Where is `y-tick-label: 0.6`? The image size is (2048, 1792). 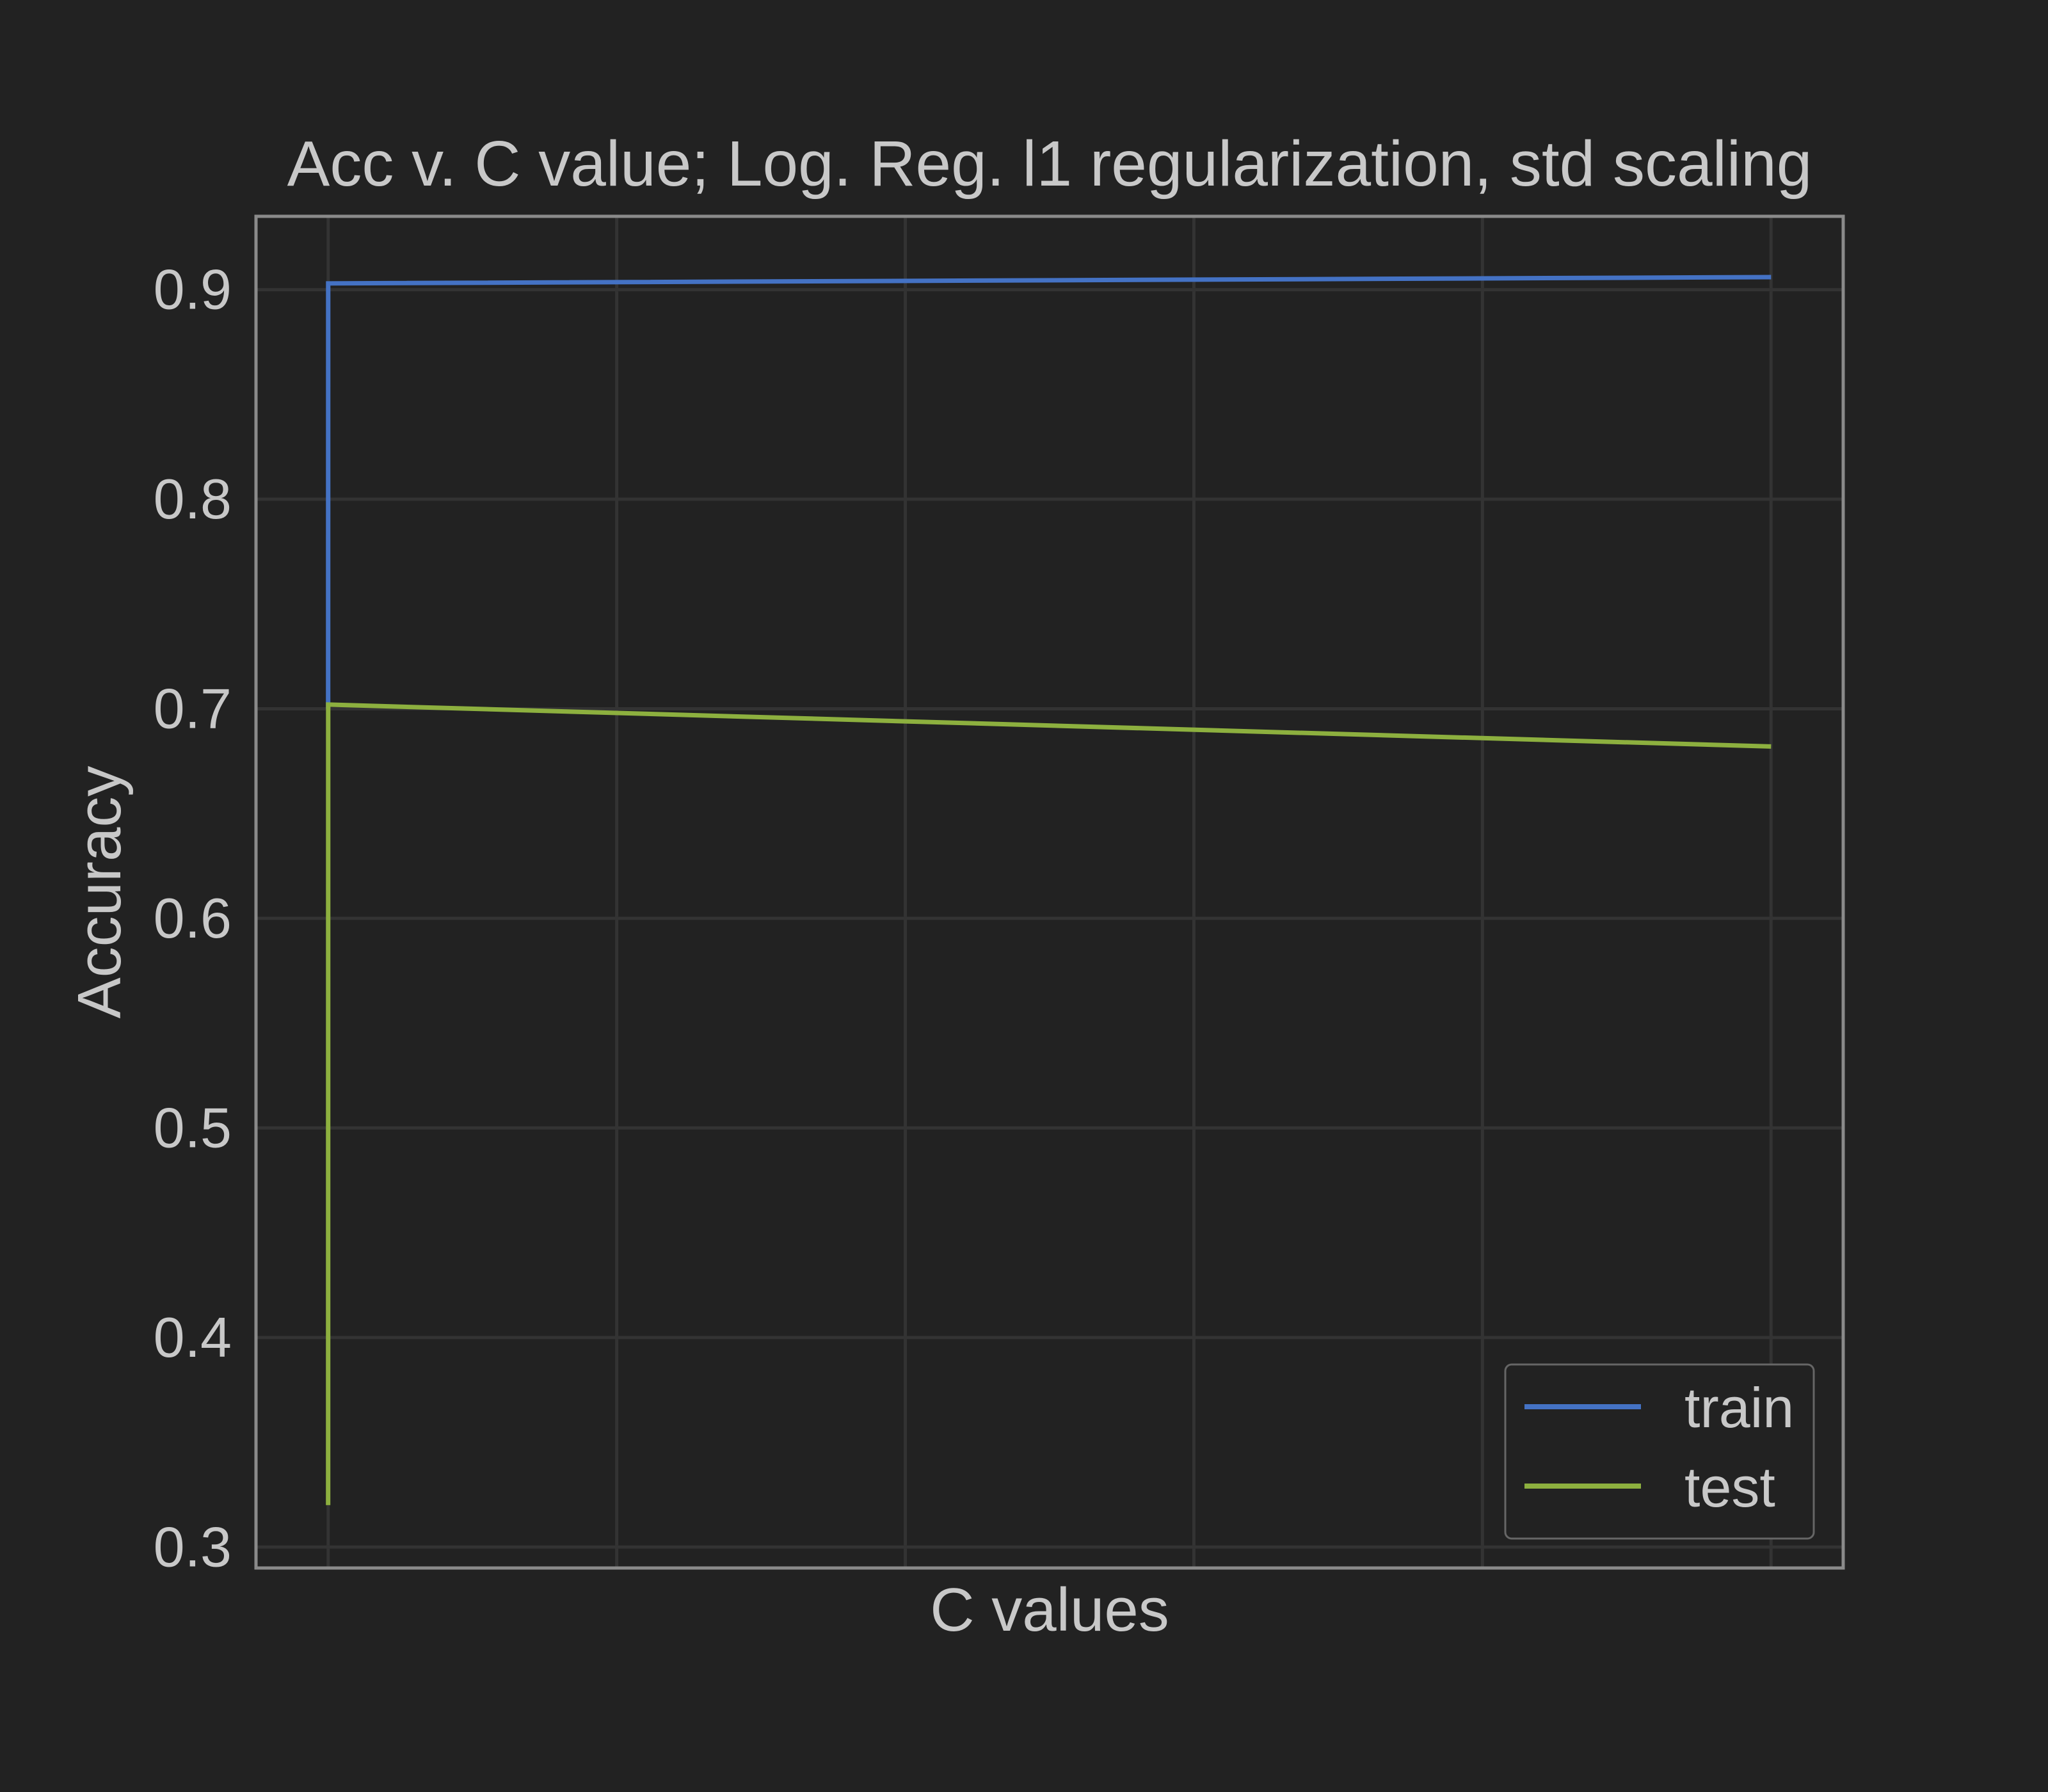
y-tick-label: 0.6 is located at coordinates (193, 918).